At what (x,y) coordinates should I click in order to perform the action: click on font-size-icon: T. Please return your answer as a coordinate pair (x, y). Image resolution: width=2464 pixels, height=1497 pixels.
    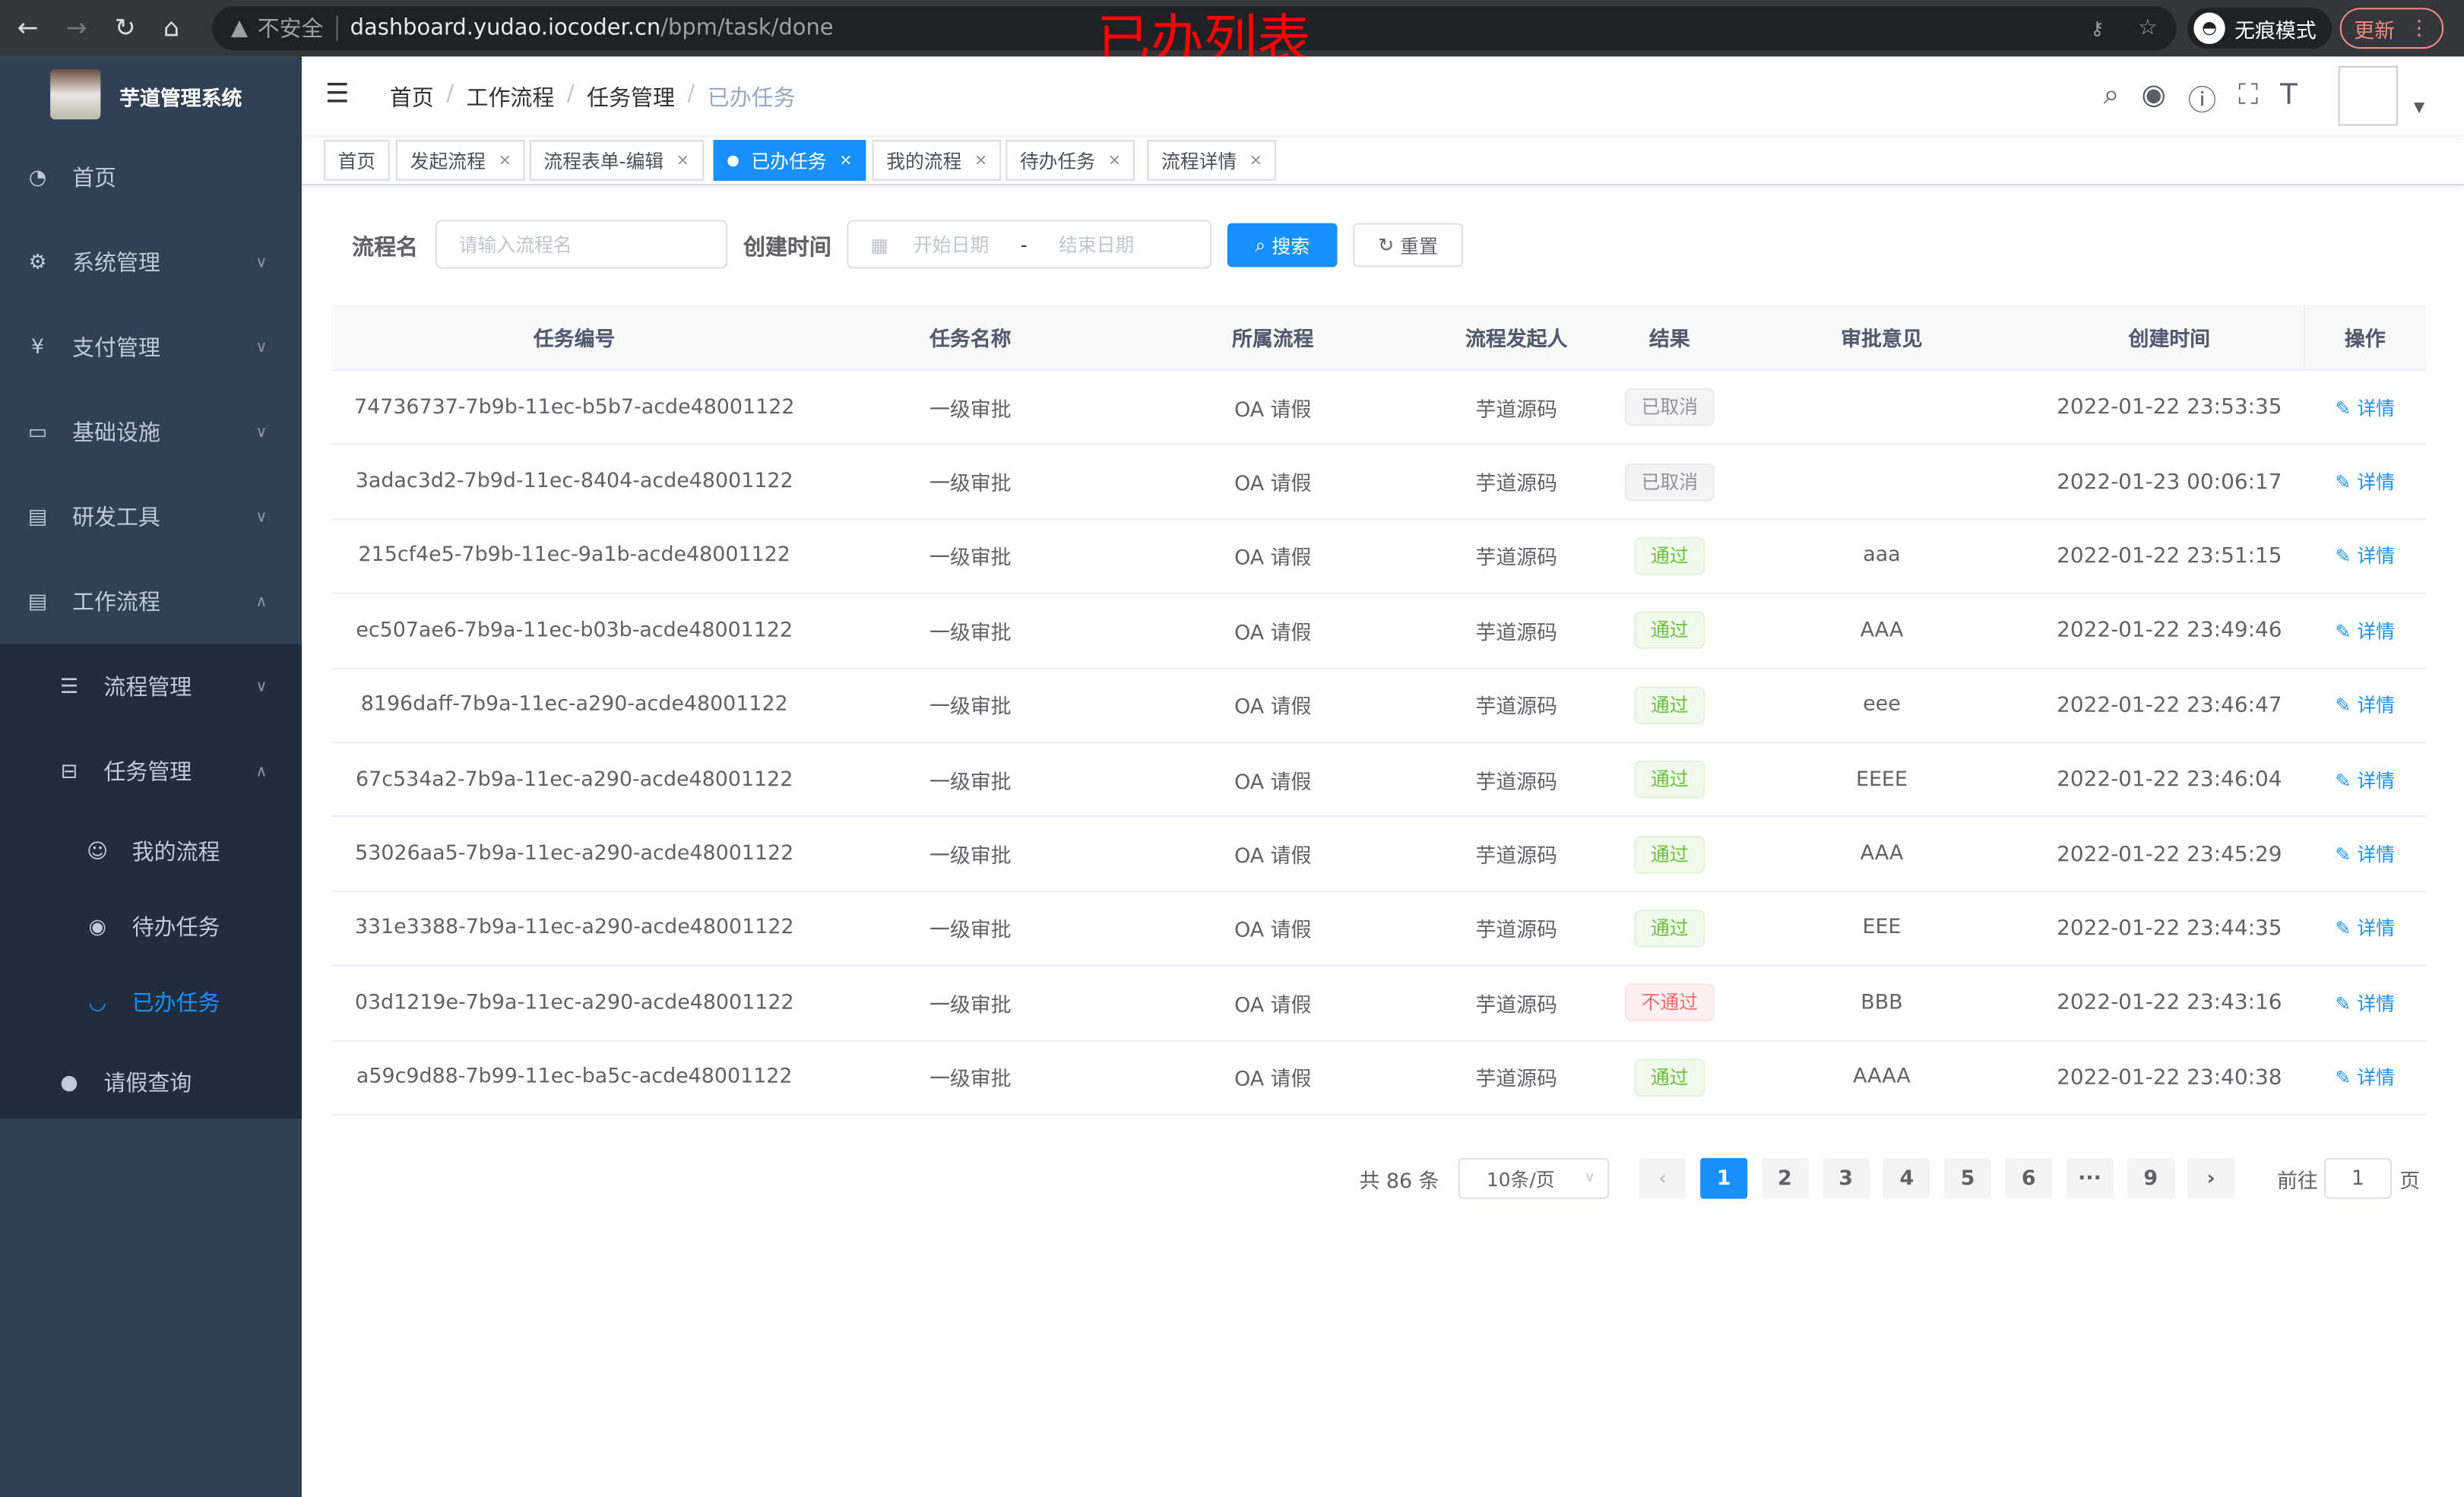
    Looking at the image, I should click on (2289, 95).